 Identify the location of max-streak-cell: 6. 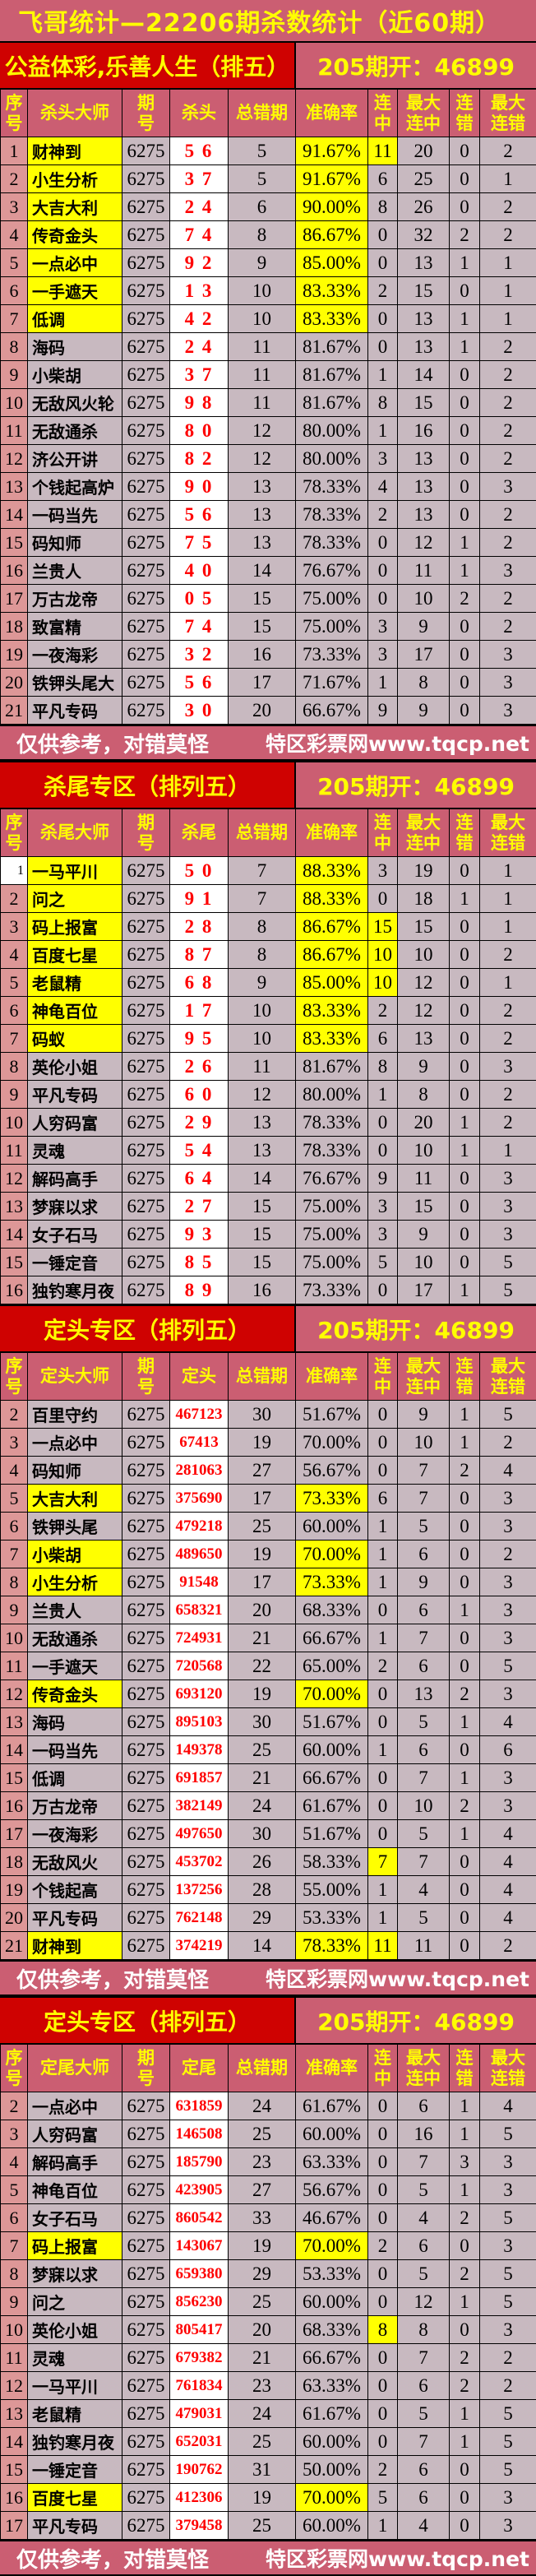
(424, 2386).